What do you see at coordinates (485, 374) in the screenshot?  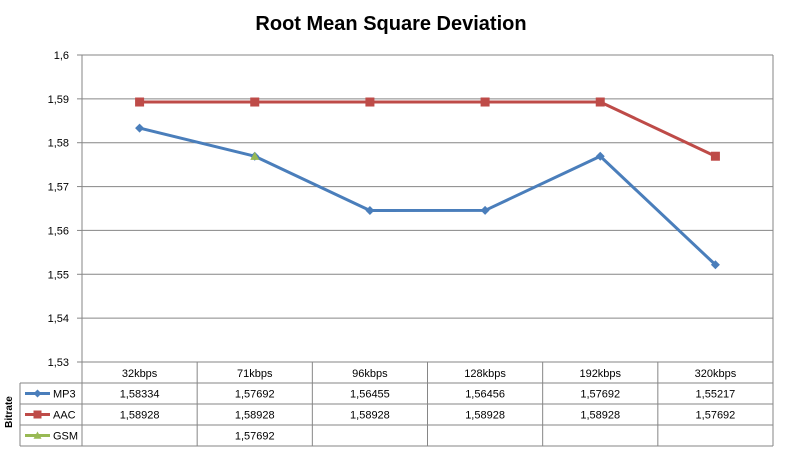 I see `category-label: 128kbps` at bounding box center [485, 374].